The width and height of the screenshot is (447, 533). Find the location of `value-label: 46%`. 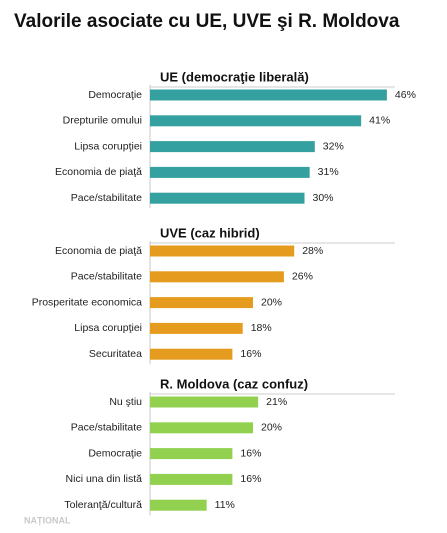

value-label: 46% is located at coordinates (405, 95).